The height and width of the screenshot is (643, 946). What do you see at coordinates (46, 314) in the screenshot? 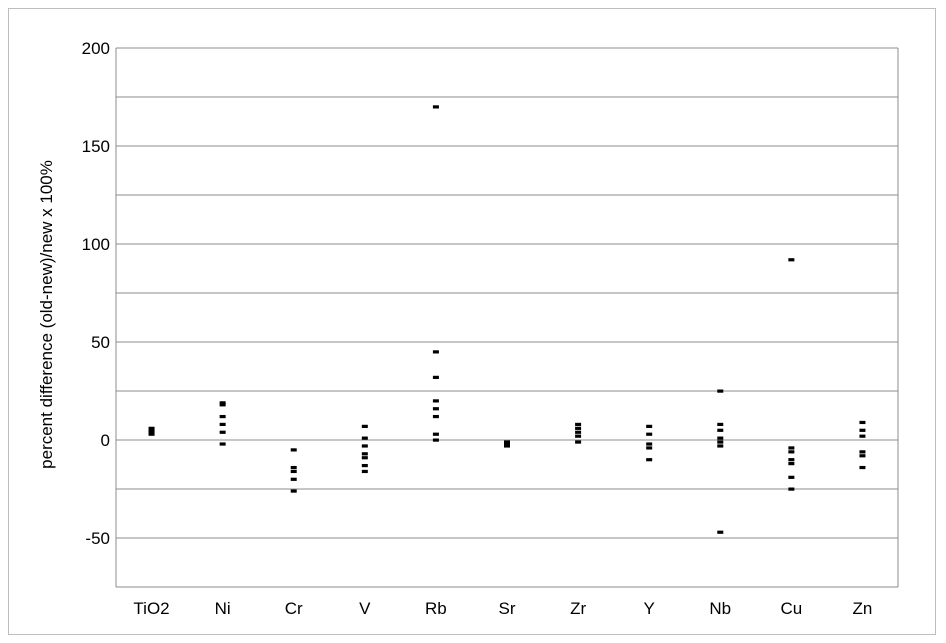
I see `y-axis-title: percent difference (old-new)/new x 100%` at bounding box center [46, 314].